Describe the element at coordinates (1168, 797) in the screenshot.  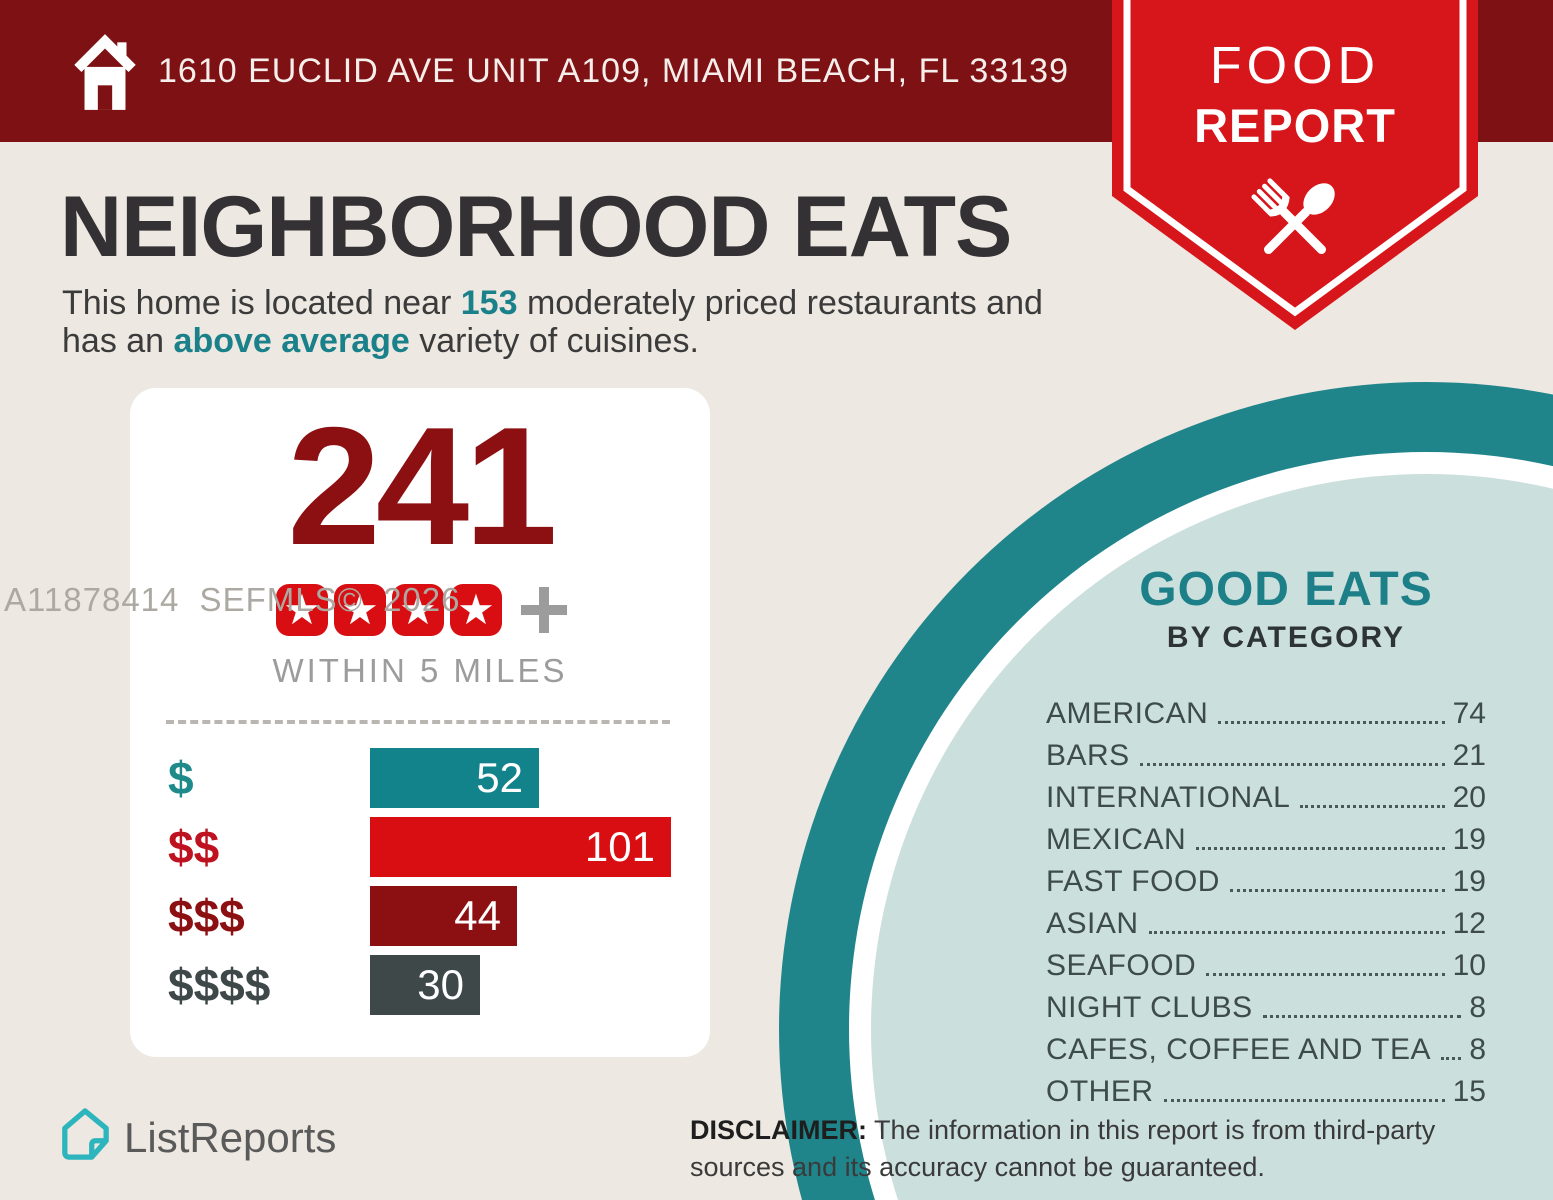
I see `category-label: INTERNATIONAL` at that location.